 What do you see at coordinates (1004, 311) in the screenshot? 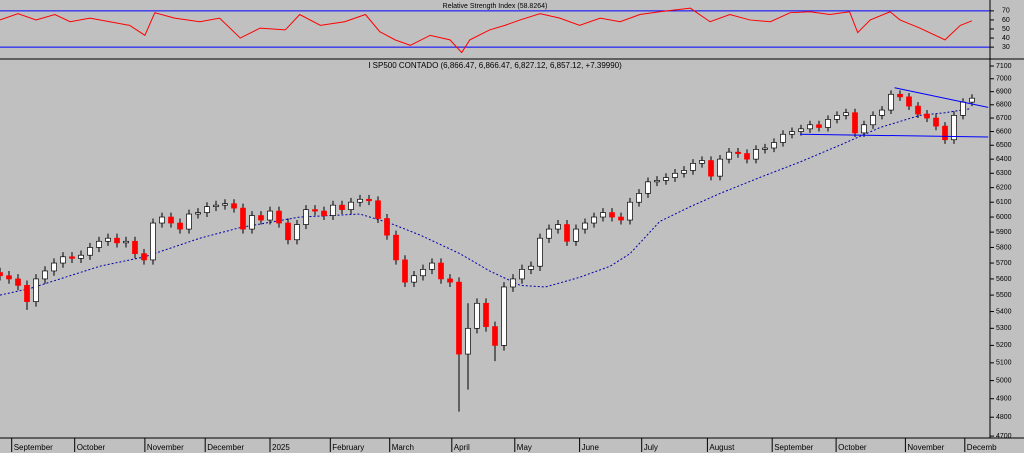
I see `y-tick-label: 5400` at bounding box center [1004, 311].